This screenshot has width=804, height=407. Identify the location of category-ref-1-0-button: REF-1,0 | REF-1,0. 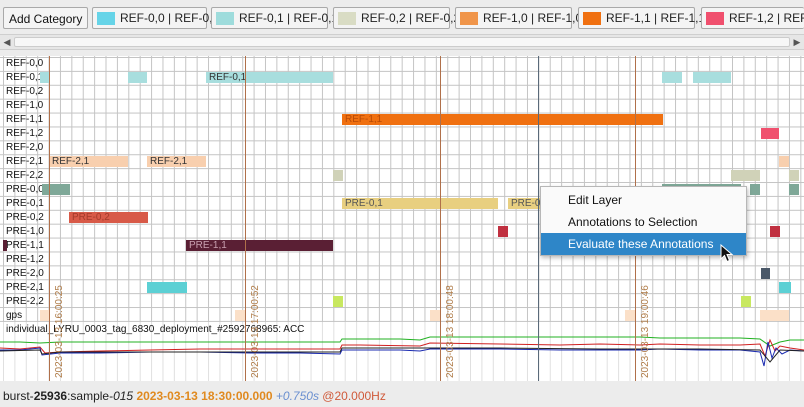
(518, 18).